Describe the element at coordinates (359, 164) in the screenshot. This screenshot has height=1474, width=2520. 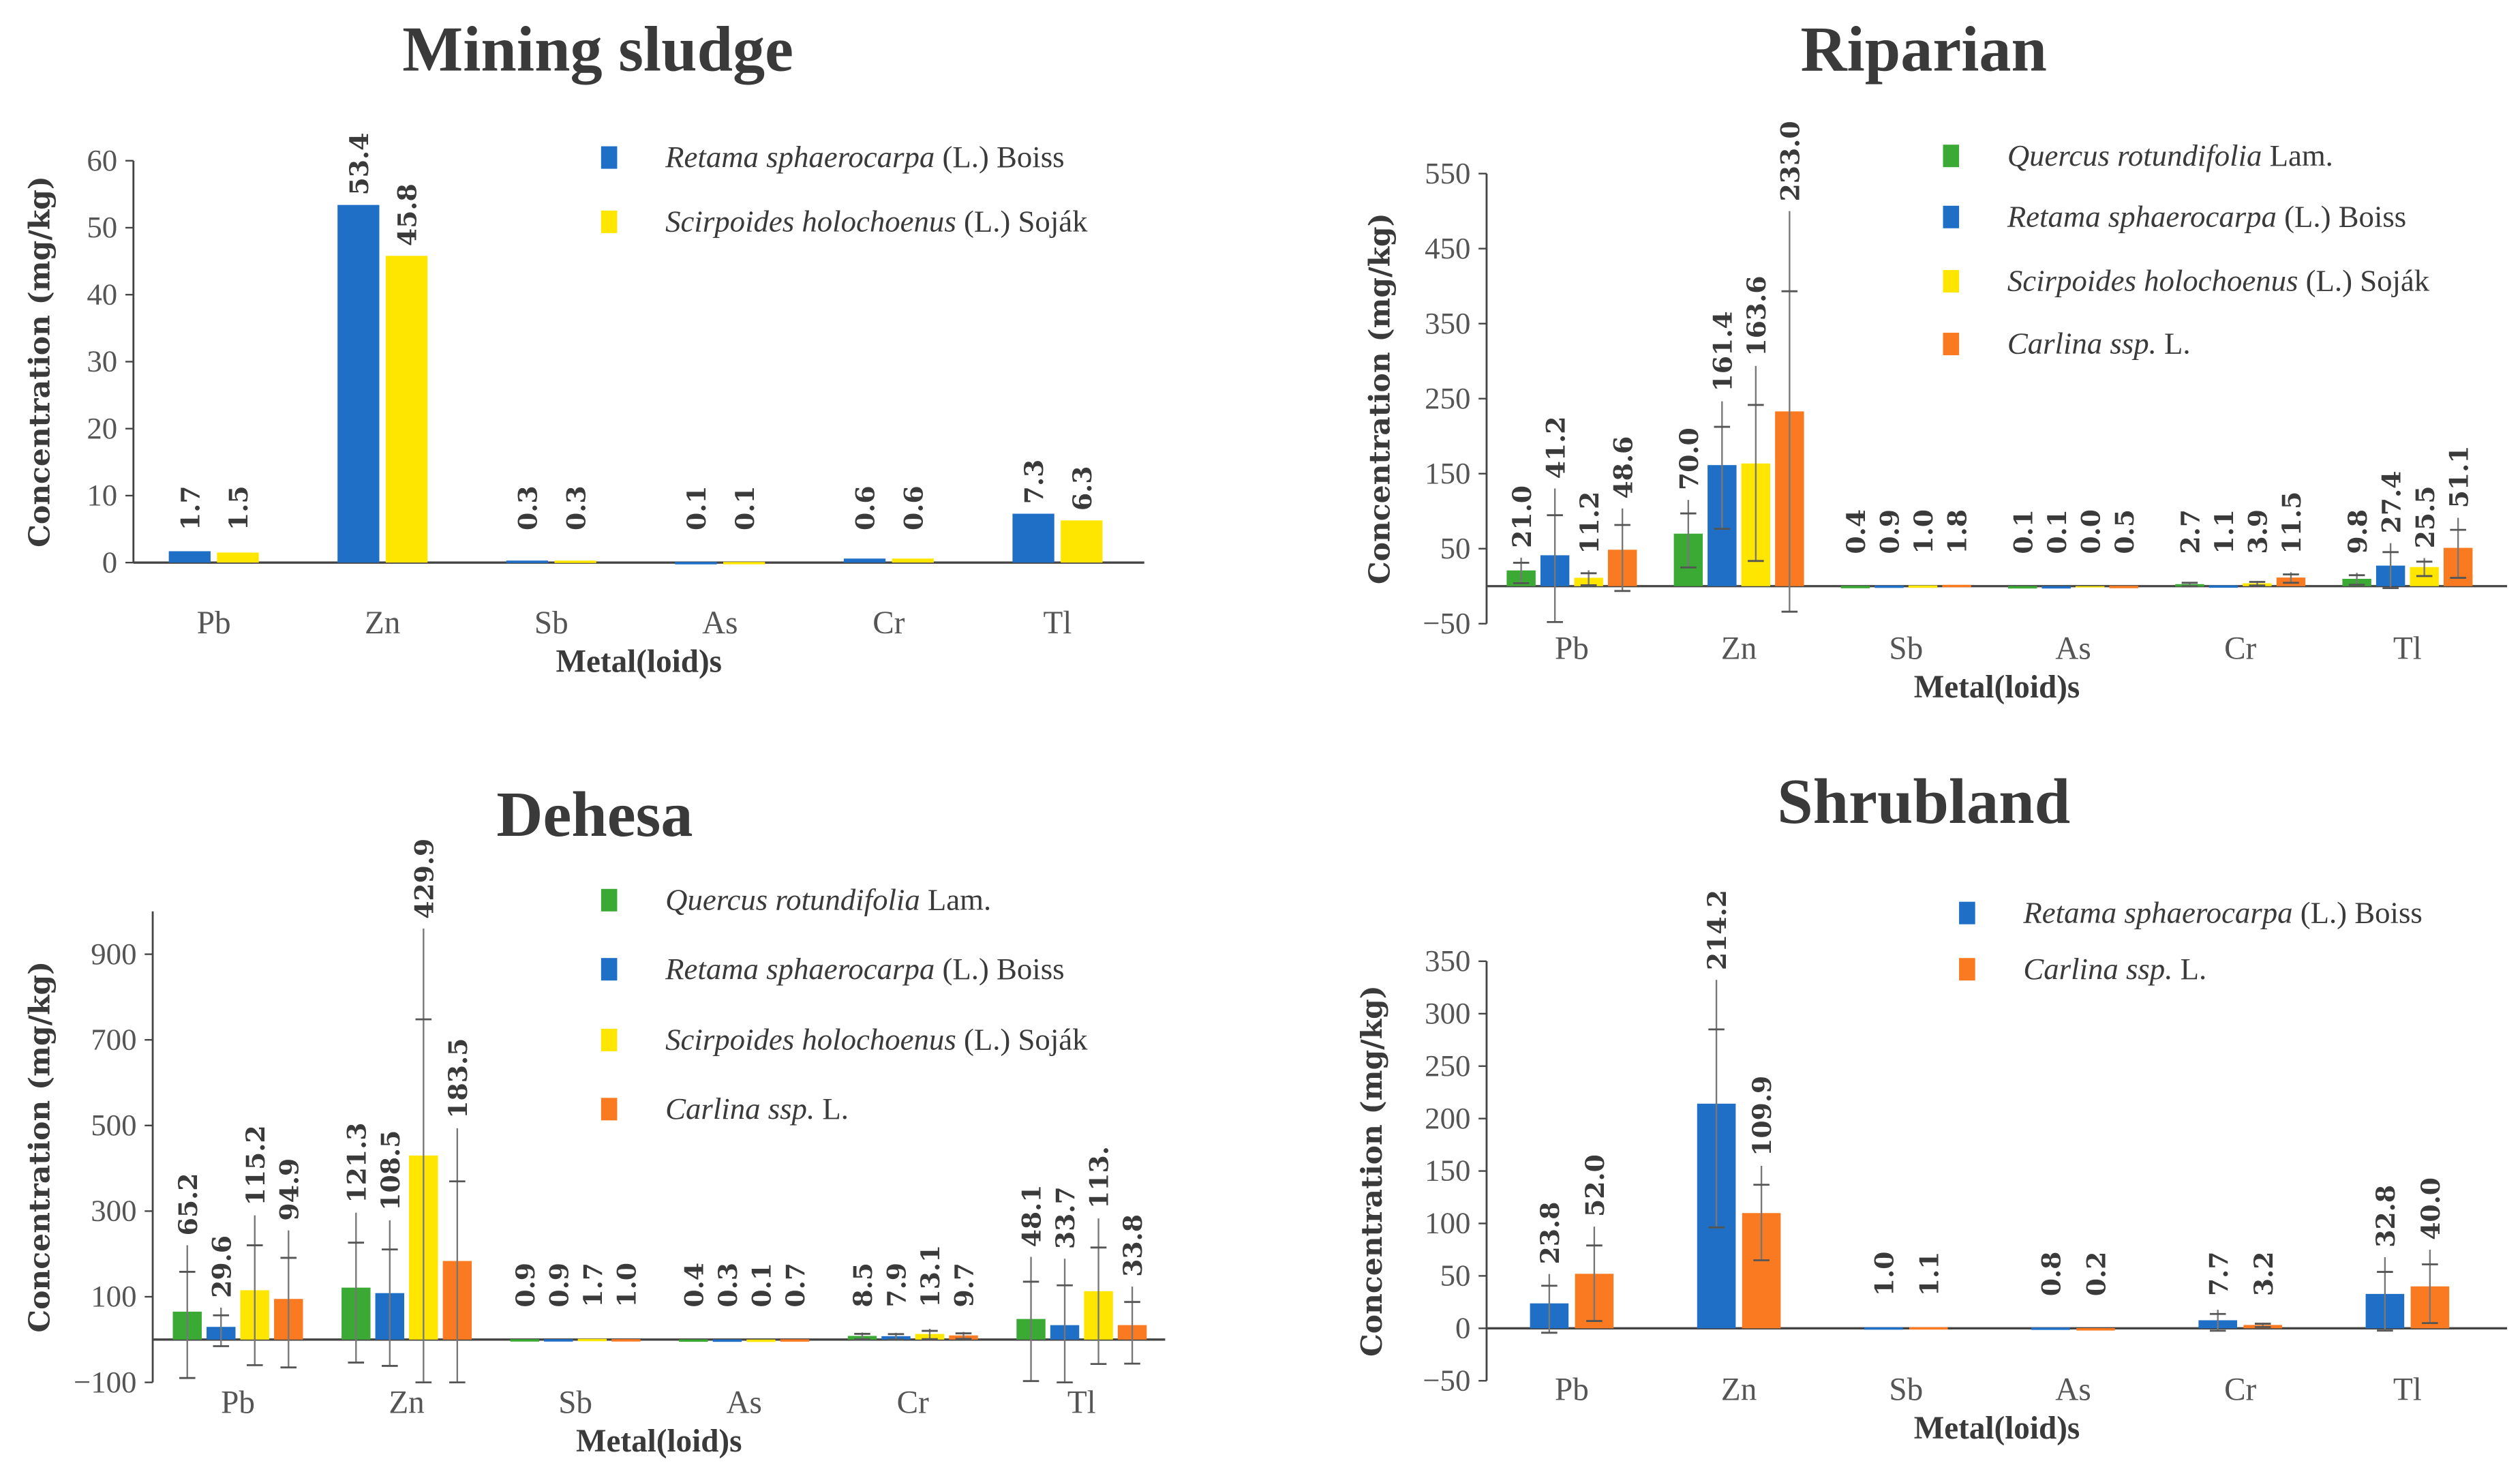
I see `data-label: 53.4` at that location.